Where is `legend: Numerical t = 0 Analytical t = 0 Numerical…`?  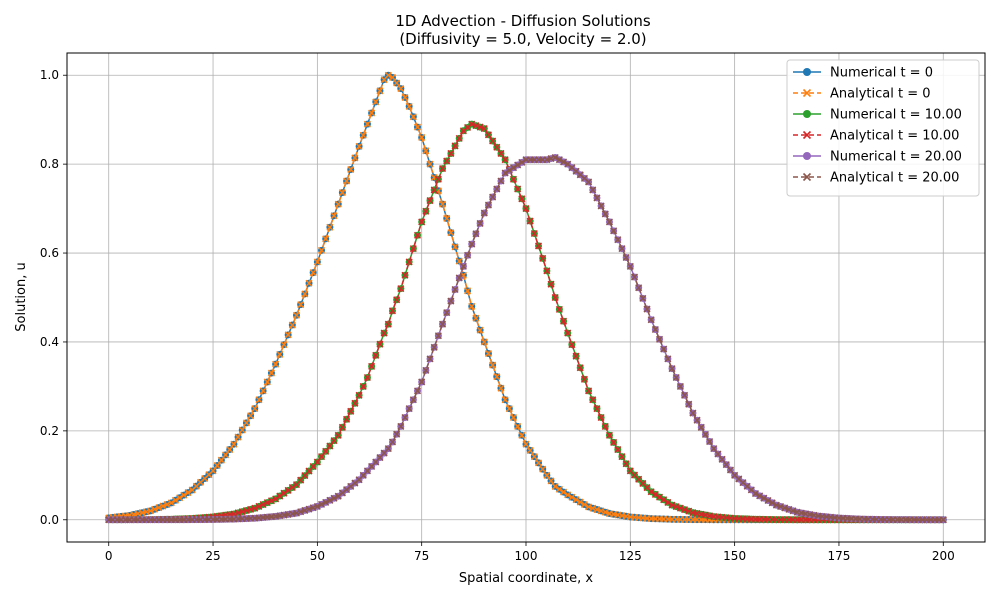 legend: Numerical t = 0 Analytical t = 0 Numerical… is located at coordinates (883, 128).